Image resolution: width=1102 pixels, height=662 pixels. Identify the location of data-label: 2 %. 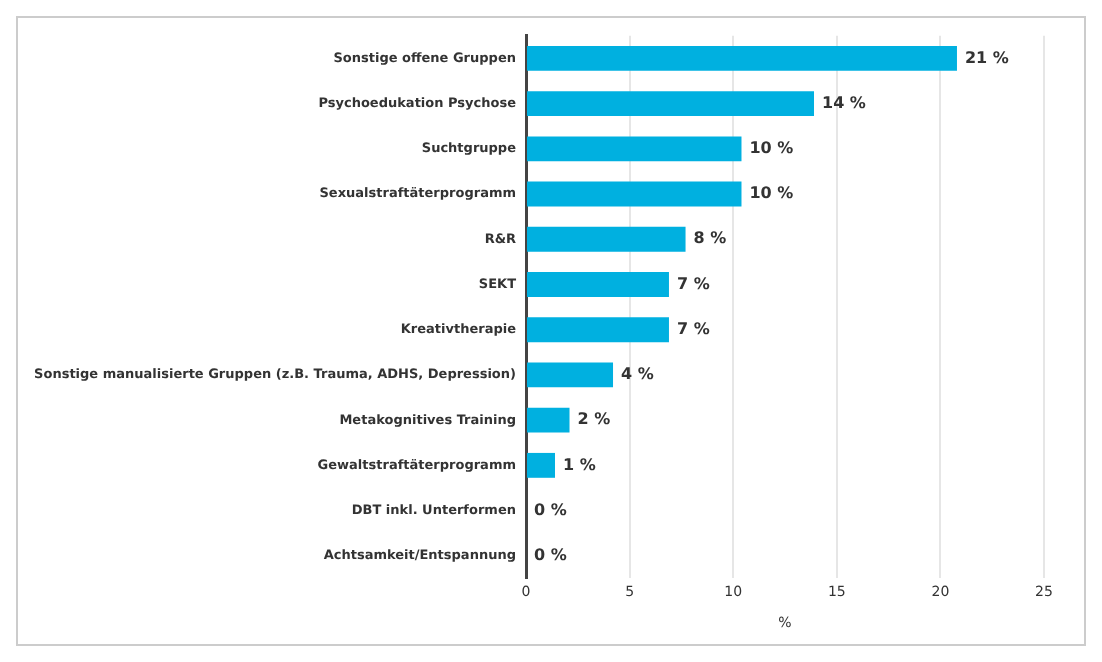
(594, 419).